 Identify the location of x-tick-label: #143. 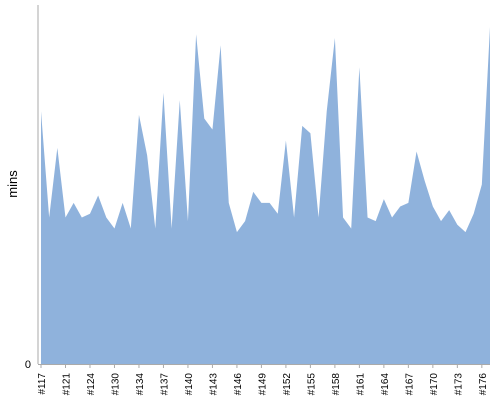
(213, 384).